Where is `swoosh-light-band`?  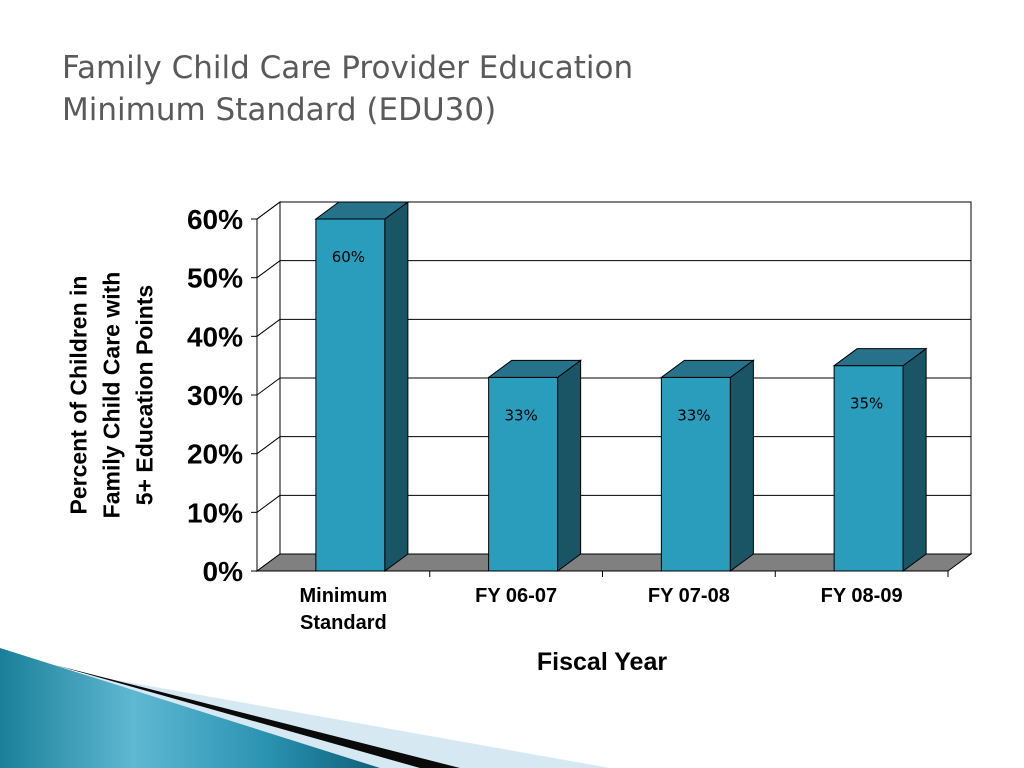
swoosh-light-band is located at coordinates (335, 719).